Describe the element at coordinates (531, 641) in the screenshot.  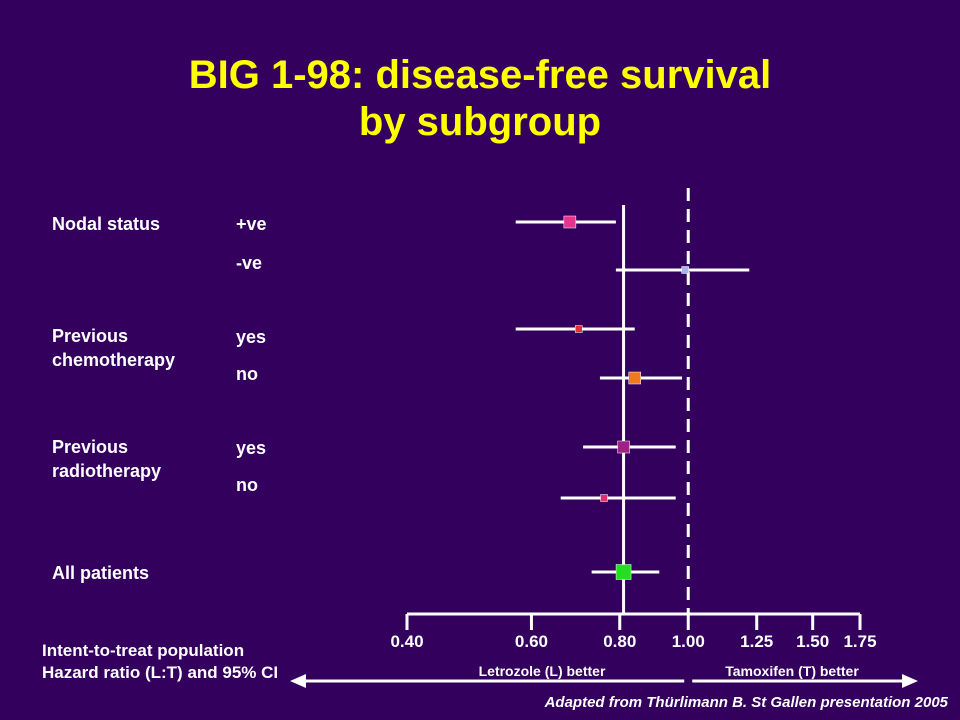
I see `x-tick-label-2: 0.60` at that location.